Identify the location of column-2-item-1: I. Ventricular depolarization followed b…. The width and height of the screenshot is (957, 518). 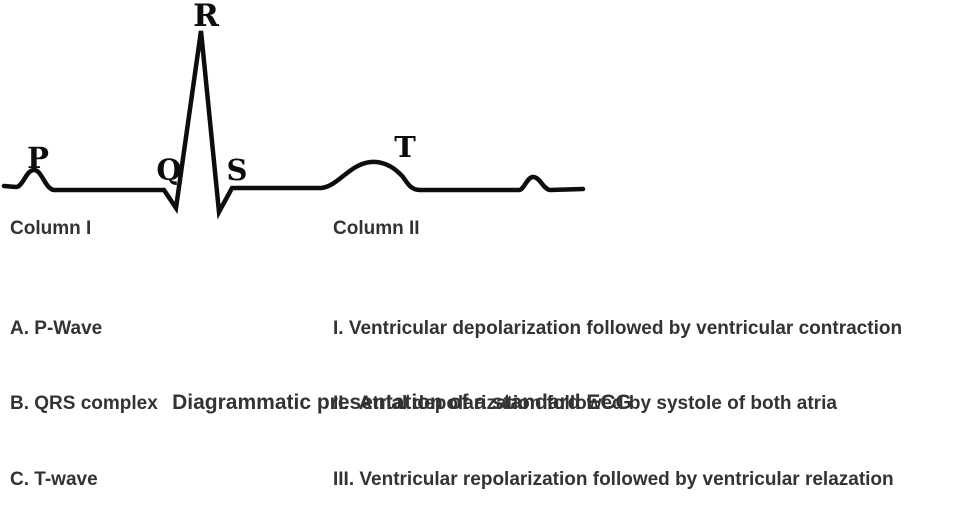
(618, 328).